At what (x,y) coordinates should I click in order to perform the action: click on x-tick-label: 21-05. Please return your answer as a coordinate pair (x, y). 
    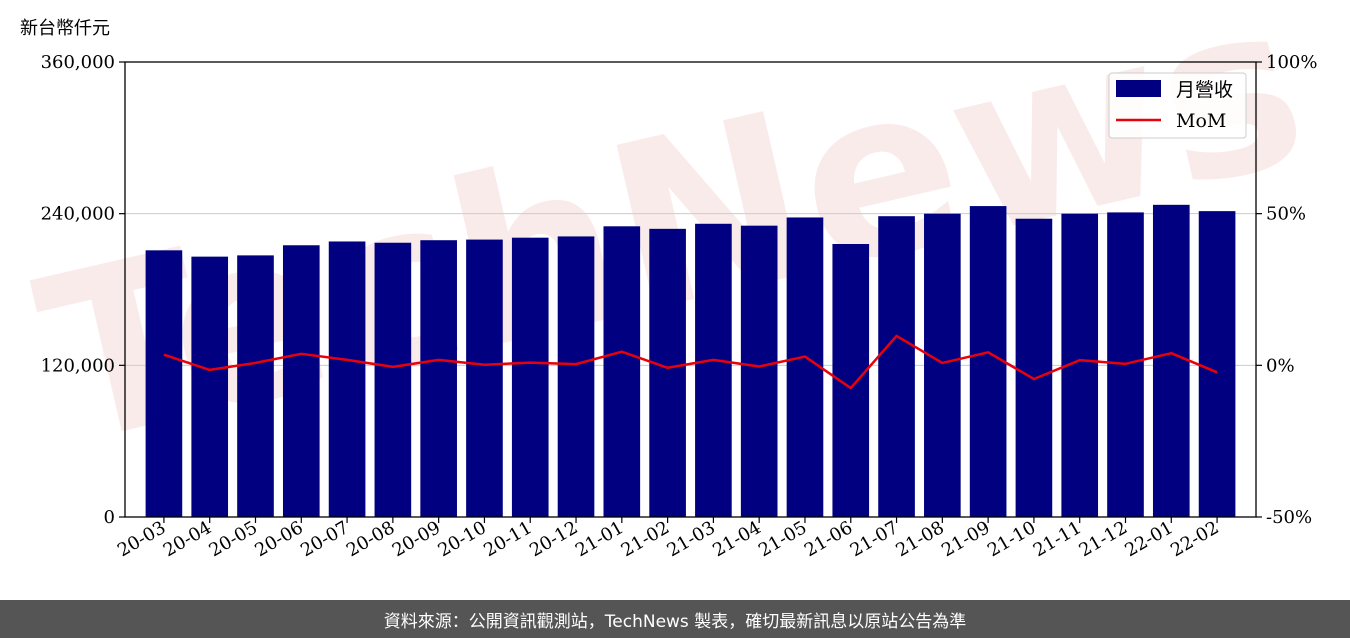
    Looking at the image, I should click on (782, 539).